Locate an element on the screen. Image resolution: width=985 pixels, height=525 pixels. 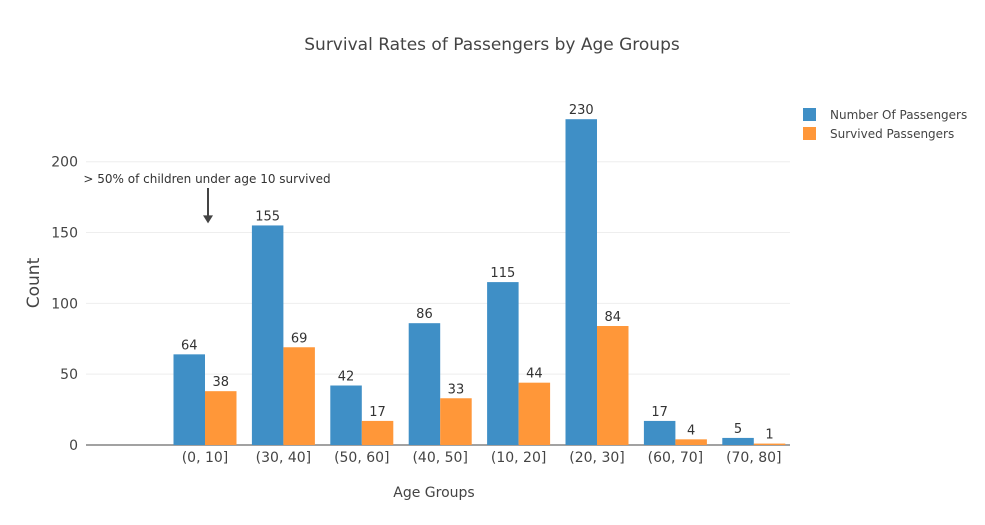
y-tick-label: 150 is located at coordinates (64, 234).